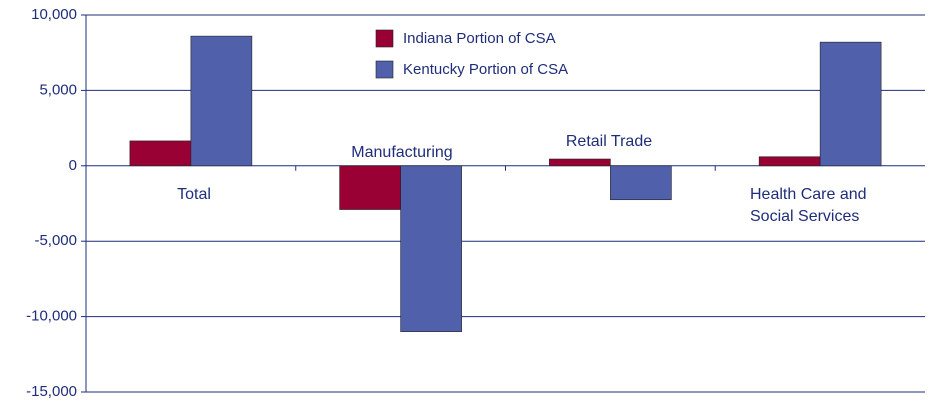 The width and height of the screenshot is (933, 402). Describe the element at coordinates (54, 14) in the screenshot. I see `y-tick-label: 10,000` at that location.